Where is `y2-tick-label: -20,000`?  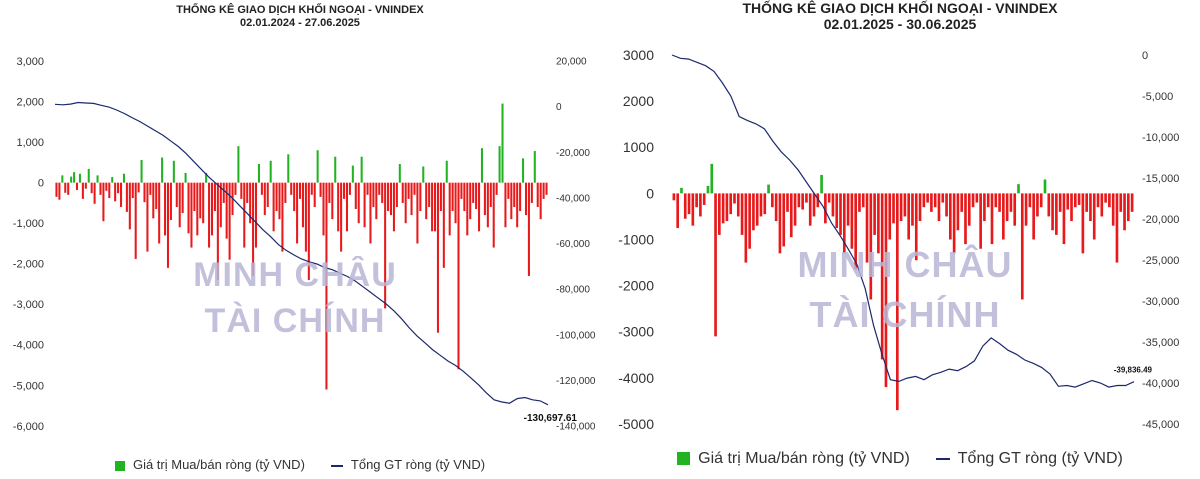
y2-tick-label: -20,000 is located at coordinates (573, 153).